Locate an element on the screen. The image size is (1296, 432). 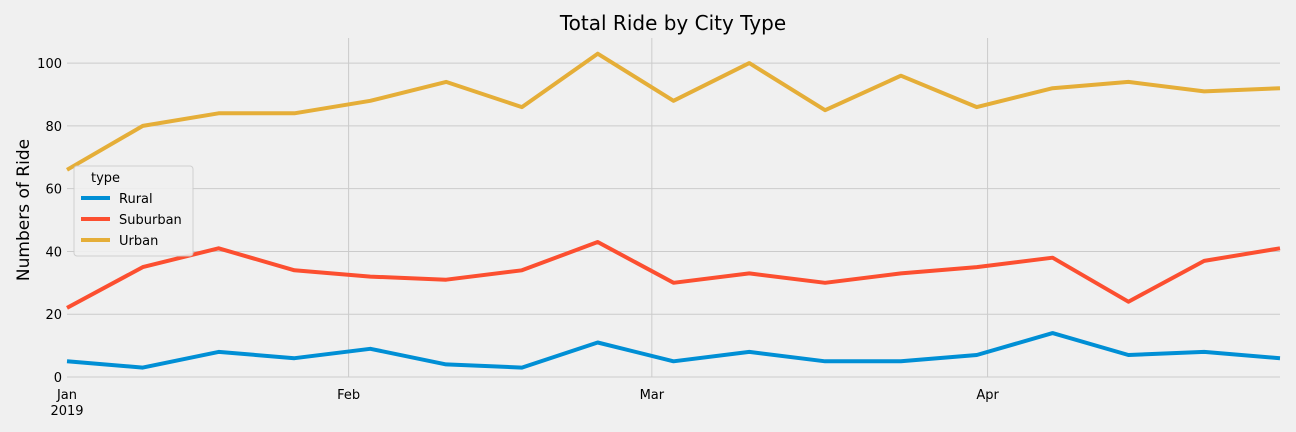
legend-title: type is located at coordinates (105, 178).